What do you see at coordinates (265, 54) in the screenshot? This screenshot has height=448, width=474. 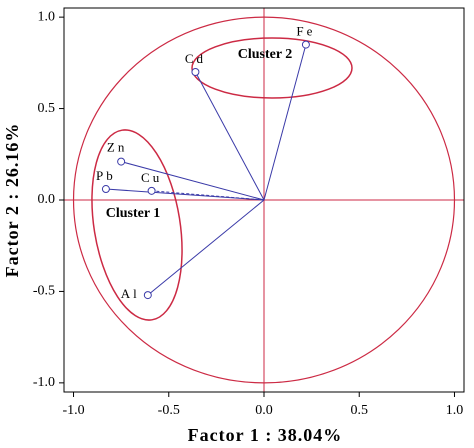 I see `annotation: Cluster 2` at bounding box center [265, 54].